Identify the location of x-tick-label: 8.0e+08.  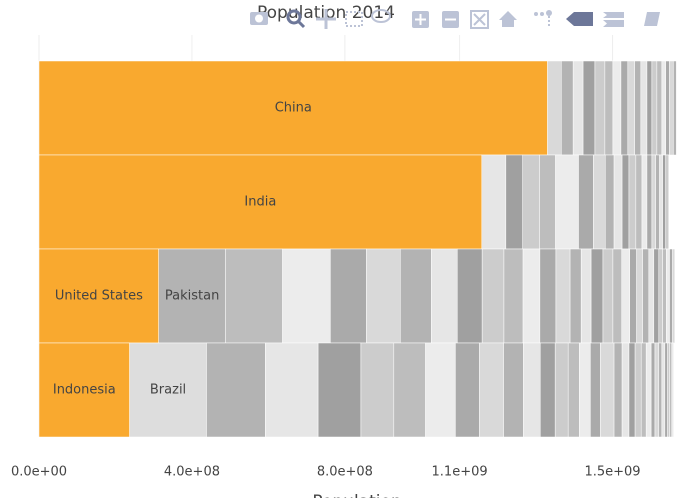
(345, 472).